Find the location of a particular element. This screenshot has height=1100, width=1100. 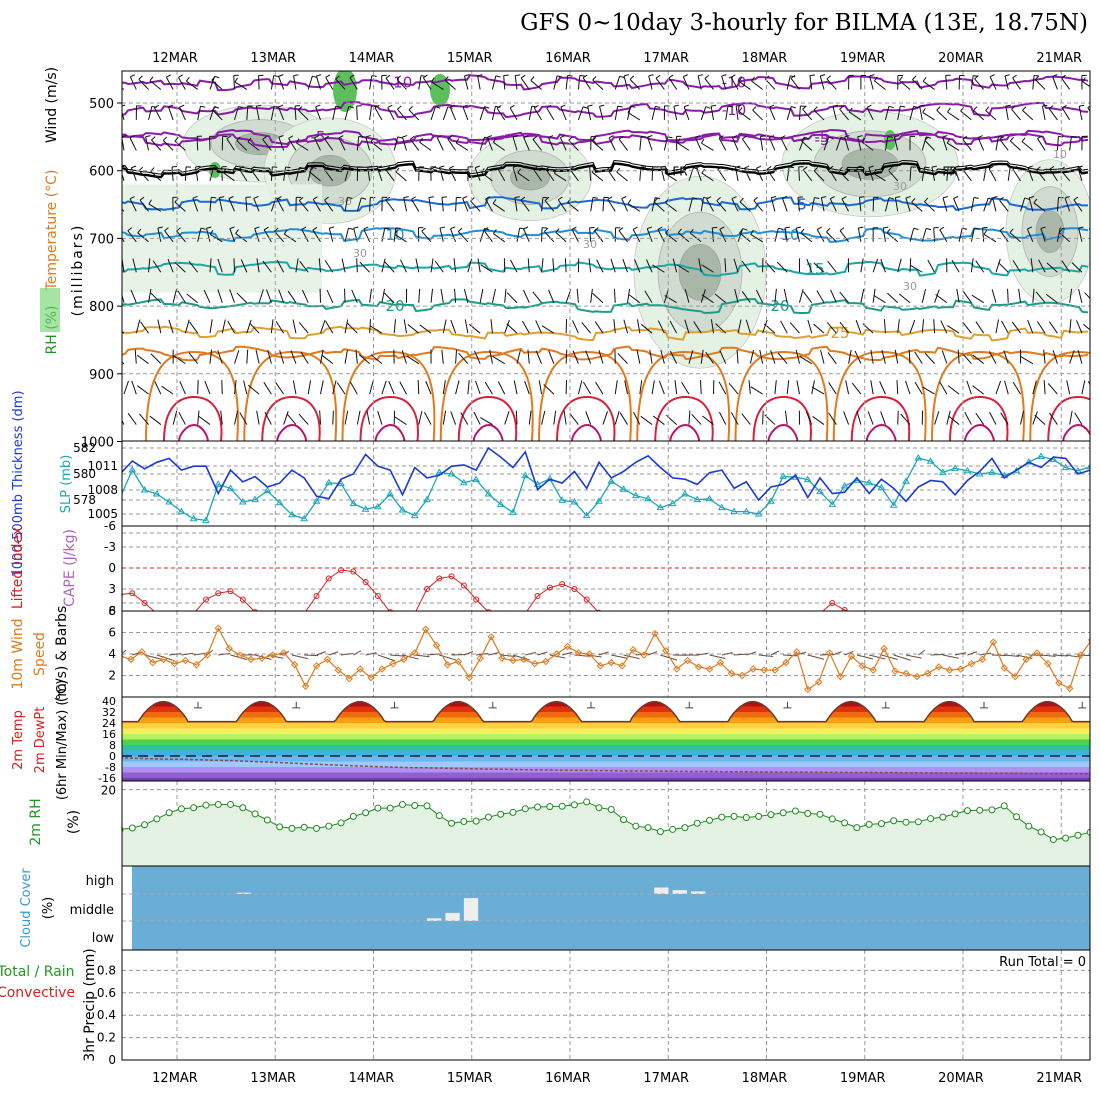

tick-label: -6 is located at coordinates (110, 526).